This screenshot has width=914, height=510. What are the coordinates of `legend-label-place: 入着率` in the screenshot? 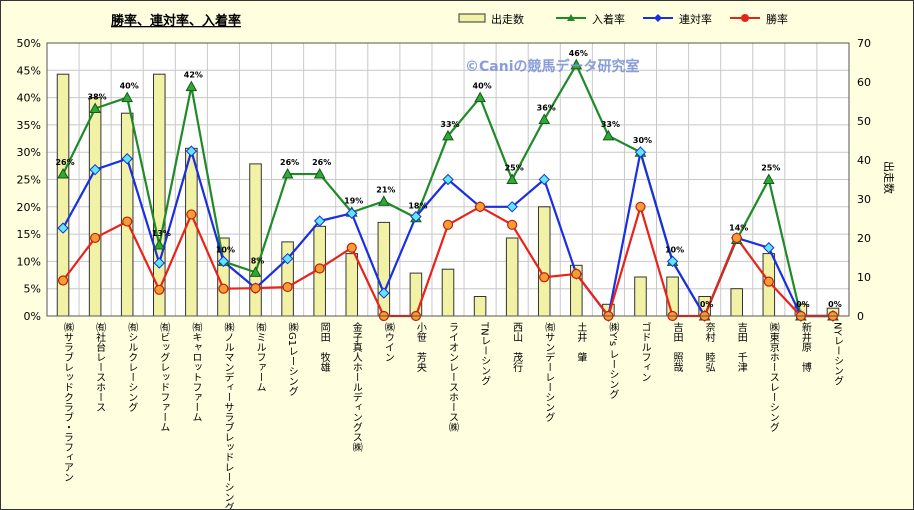 It's located at (608, 19).